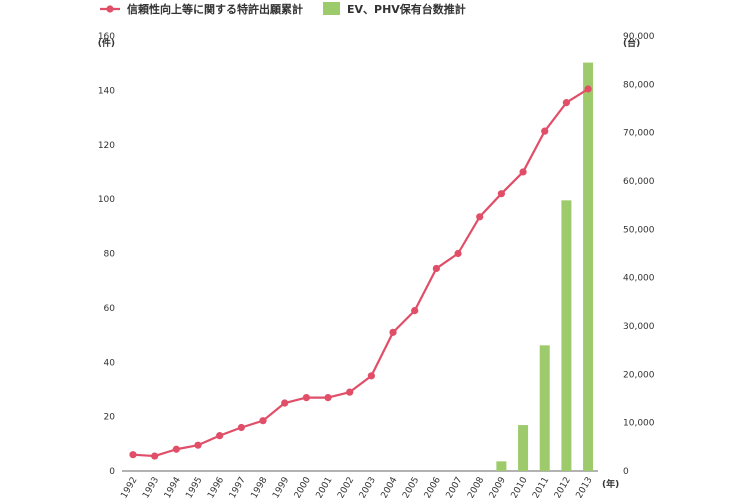 The width and height of the screenshot is (750, 498). I want to click on left-tick-label: 100, so click(106, 200).